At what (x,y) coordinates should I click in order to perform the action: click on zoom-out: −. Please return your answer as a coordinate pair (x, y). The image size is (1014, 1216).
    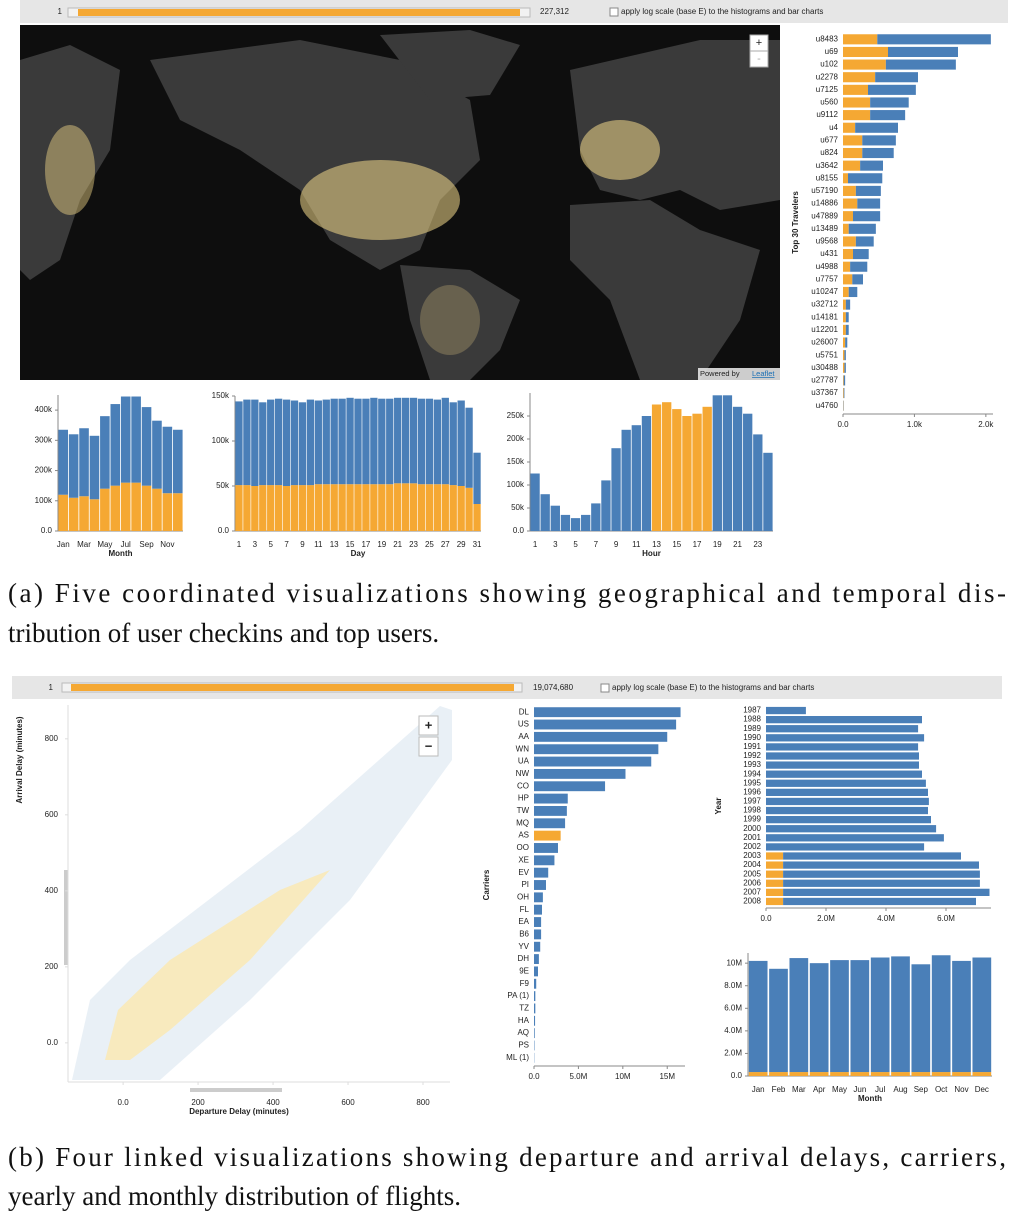
    Looking at the image, I should click on (429, 745).